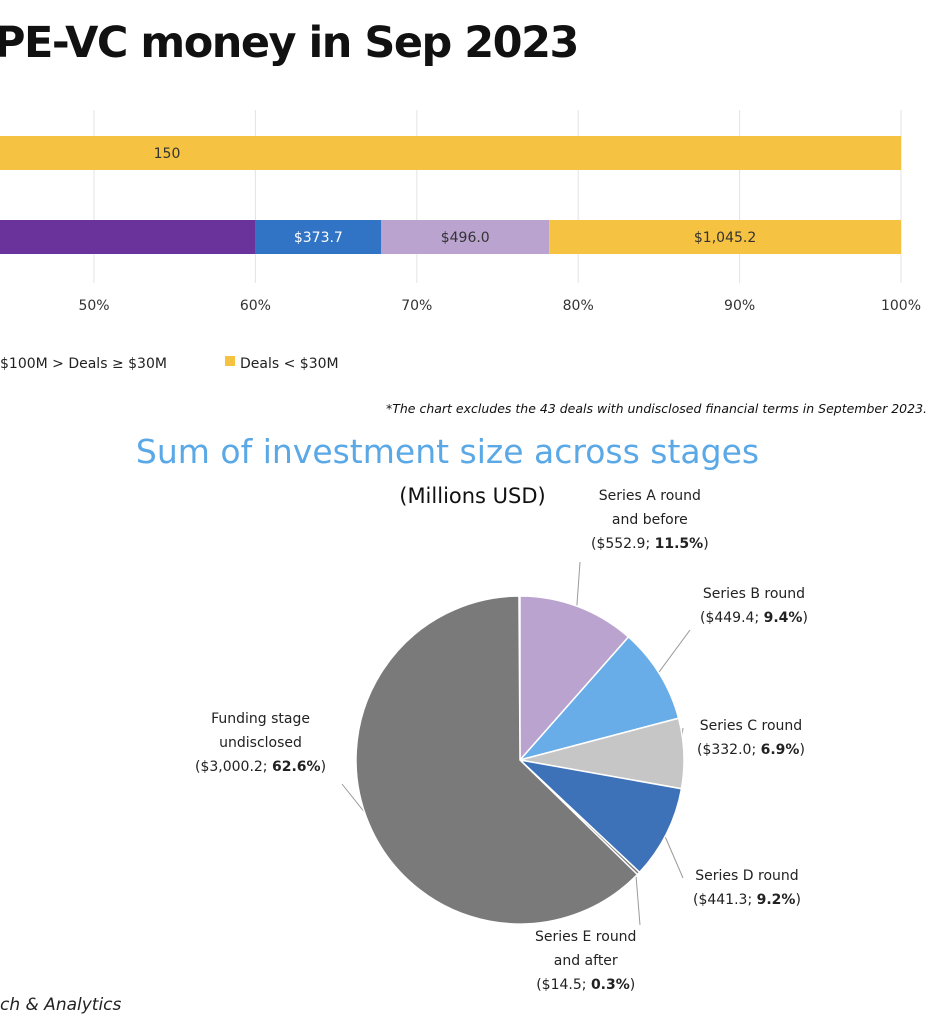  I want to click on legend-label: $100M > Deals ≥ $30M, so click(83, 364).